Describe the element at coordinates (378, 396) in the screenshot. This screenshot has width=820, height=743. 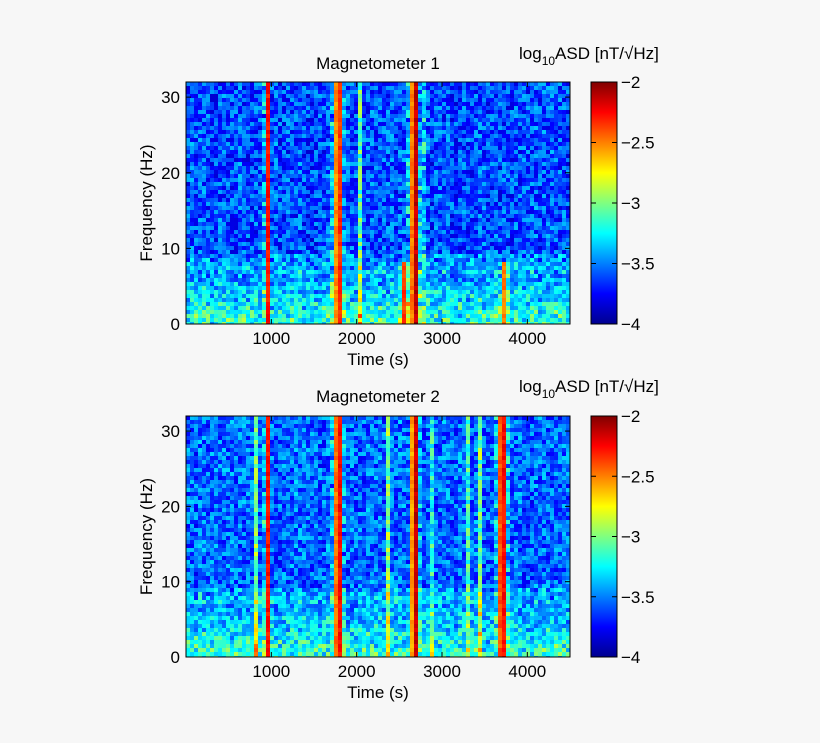
I see `chart-title: Magnetometer 2` at that location.